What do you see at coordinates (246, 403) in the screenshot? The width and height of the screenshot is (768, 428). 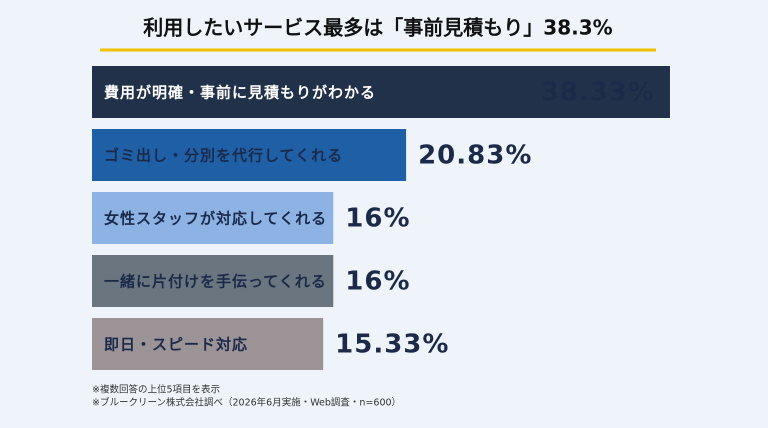 I see `footnote: ※ブルークリーン株式会社調べ（2026年6月実施・Web調査・n=600）` at bounding box center [246, 403].